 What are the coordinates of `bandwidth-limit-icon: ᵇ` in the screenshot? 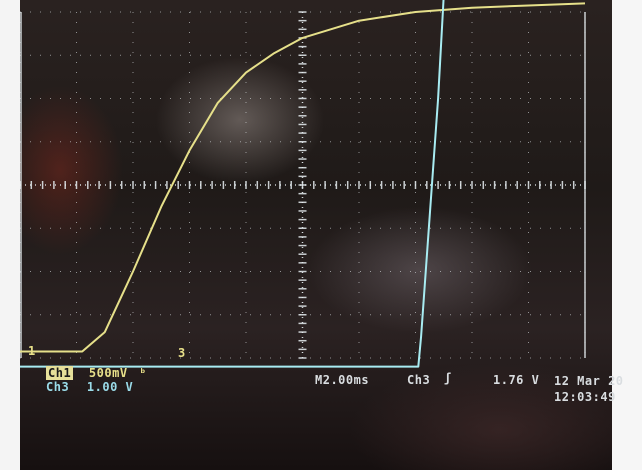 It's located at (143, 373).